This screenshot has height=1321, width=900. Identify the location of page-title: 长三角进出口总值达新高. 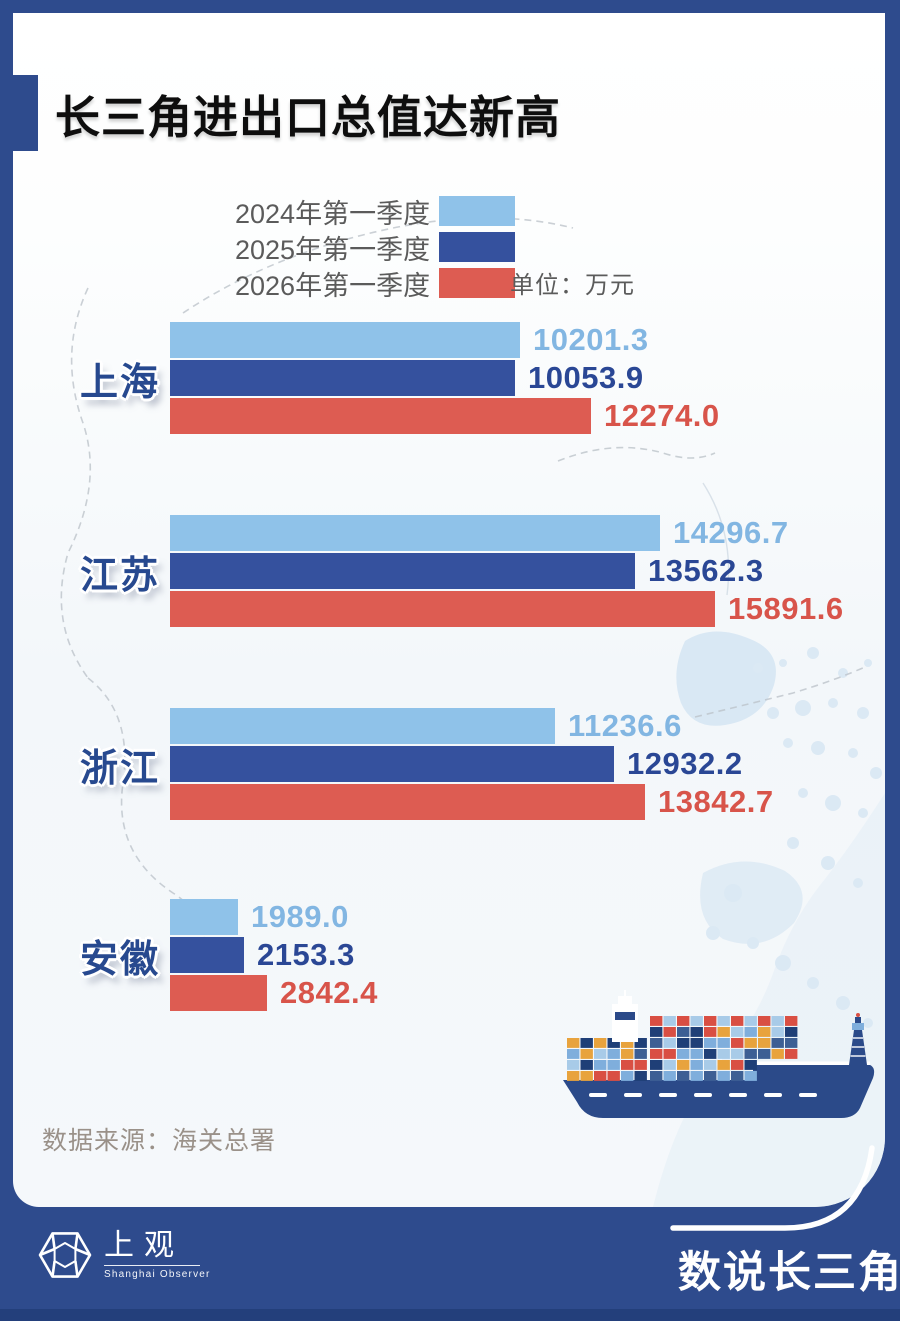
(308, 117).